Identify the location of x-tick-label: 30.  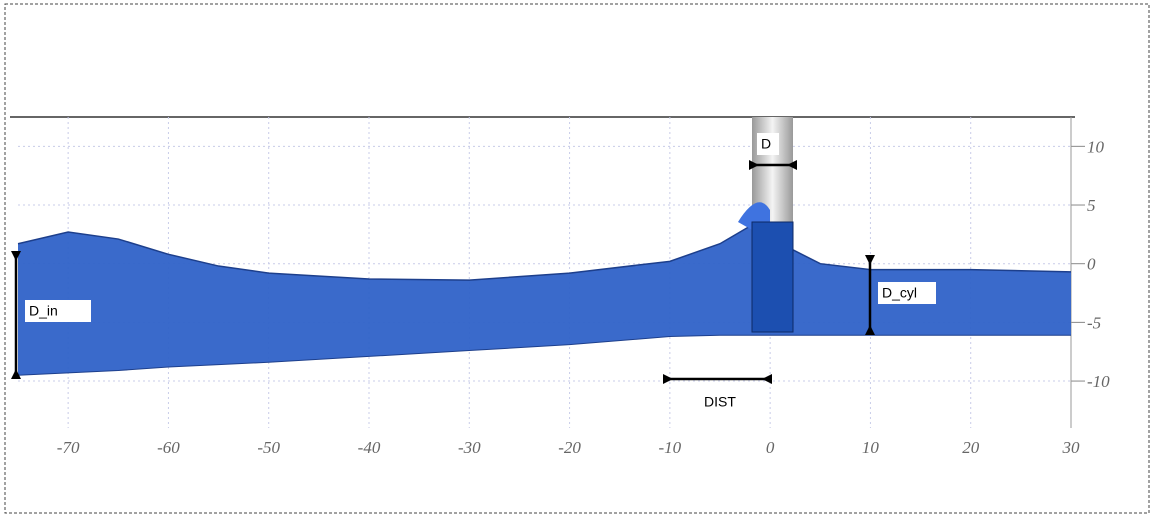
(1071, 447).